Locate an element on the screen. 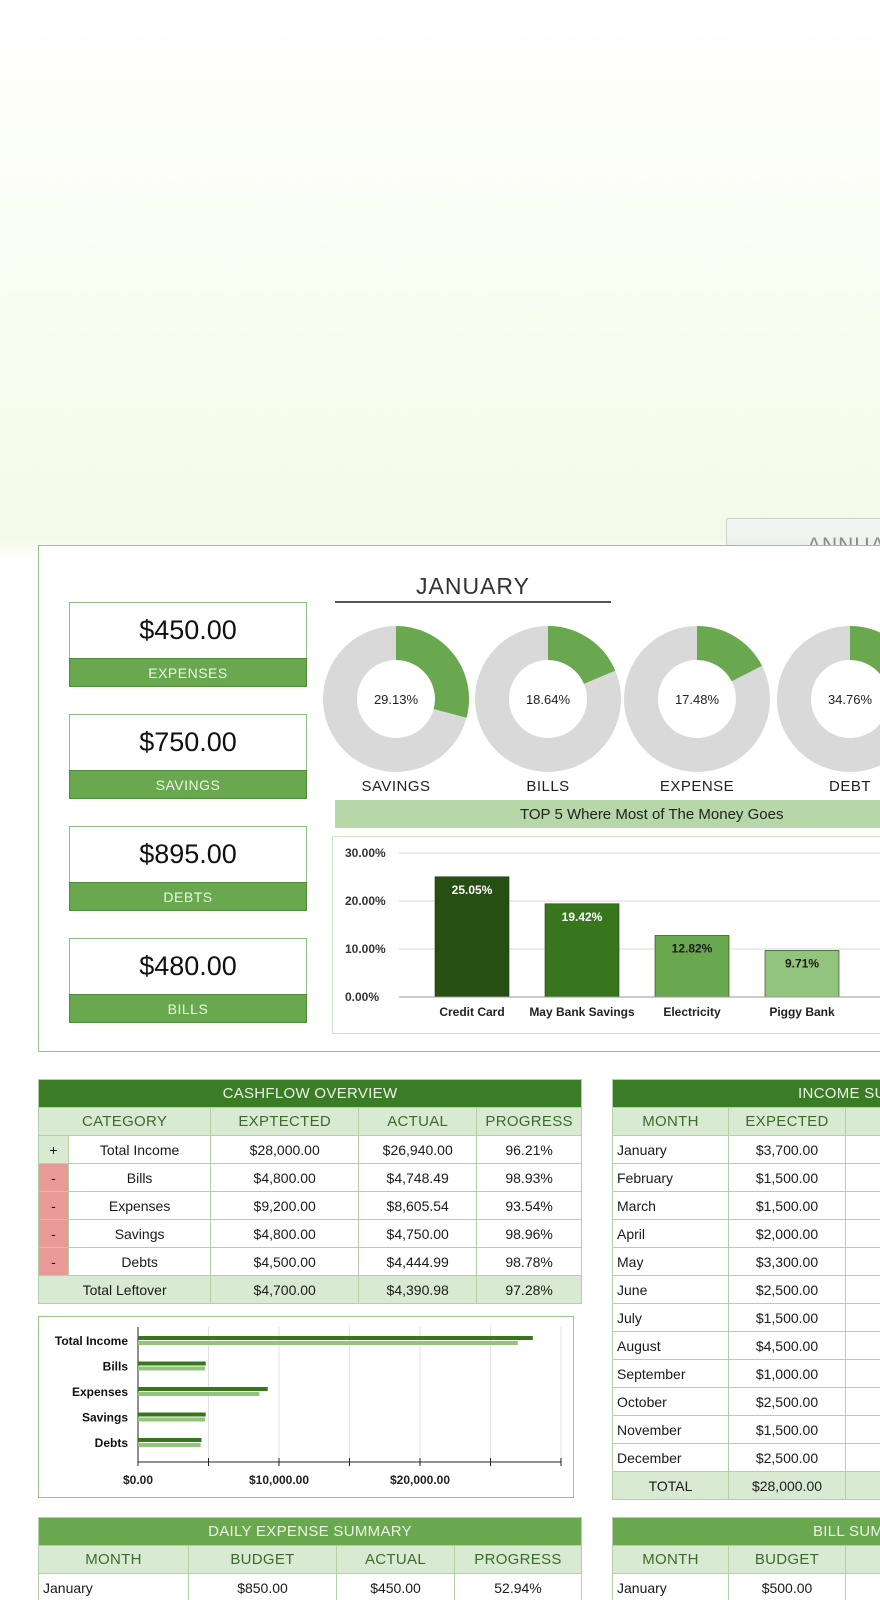 The image size is (880, 1600). kpi-expenses: $450.00 EXPENSES is located at coordinates (188, 644).